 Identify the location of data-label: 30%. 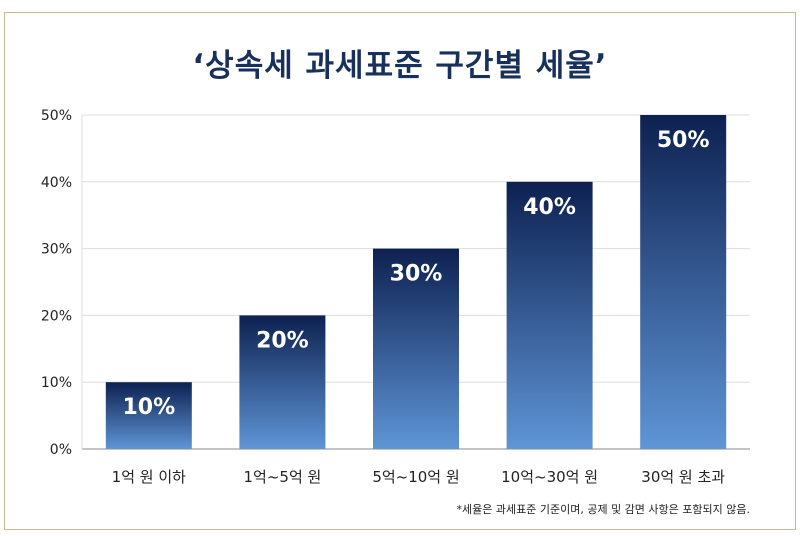
(416, 274).